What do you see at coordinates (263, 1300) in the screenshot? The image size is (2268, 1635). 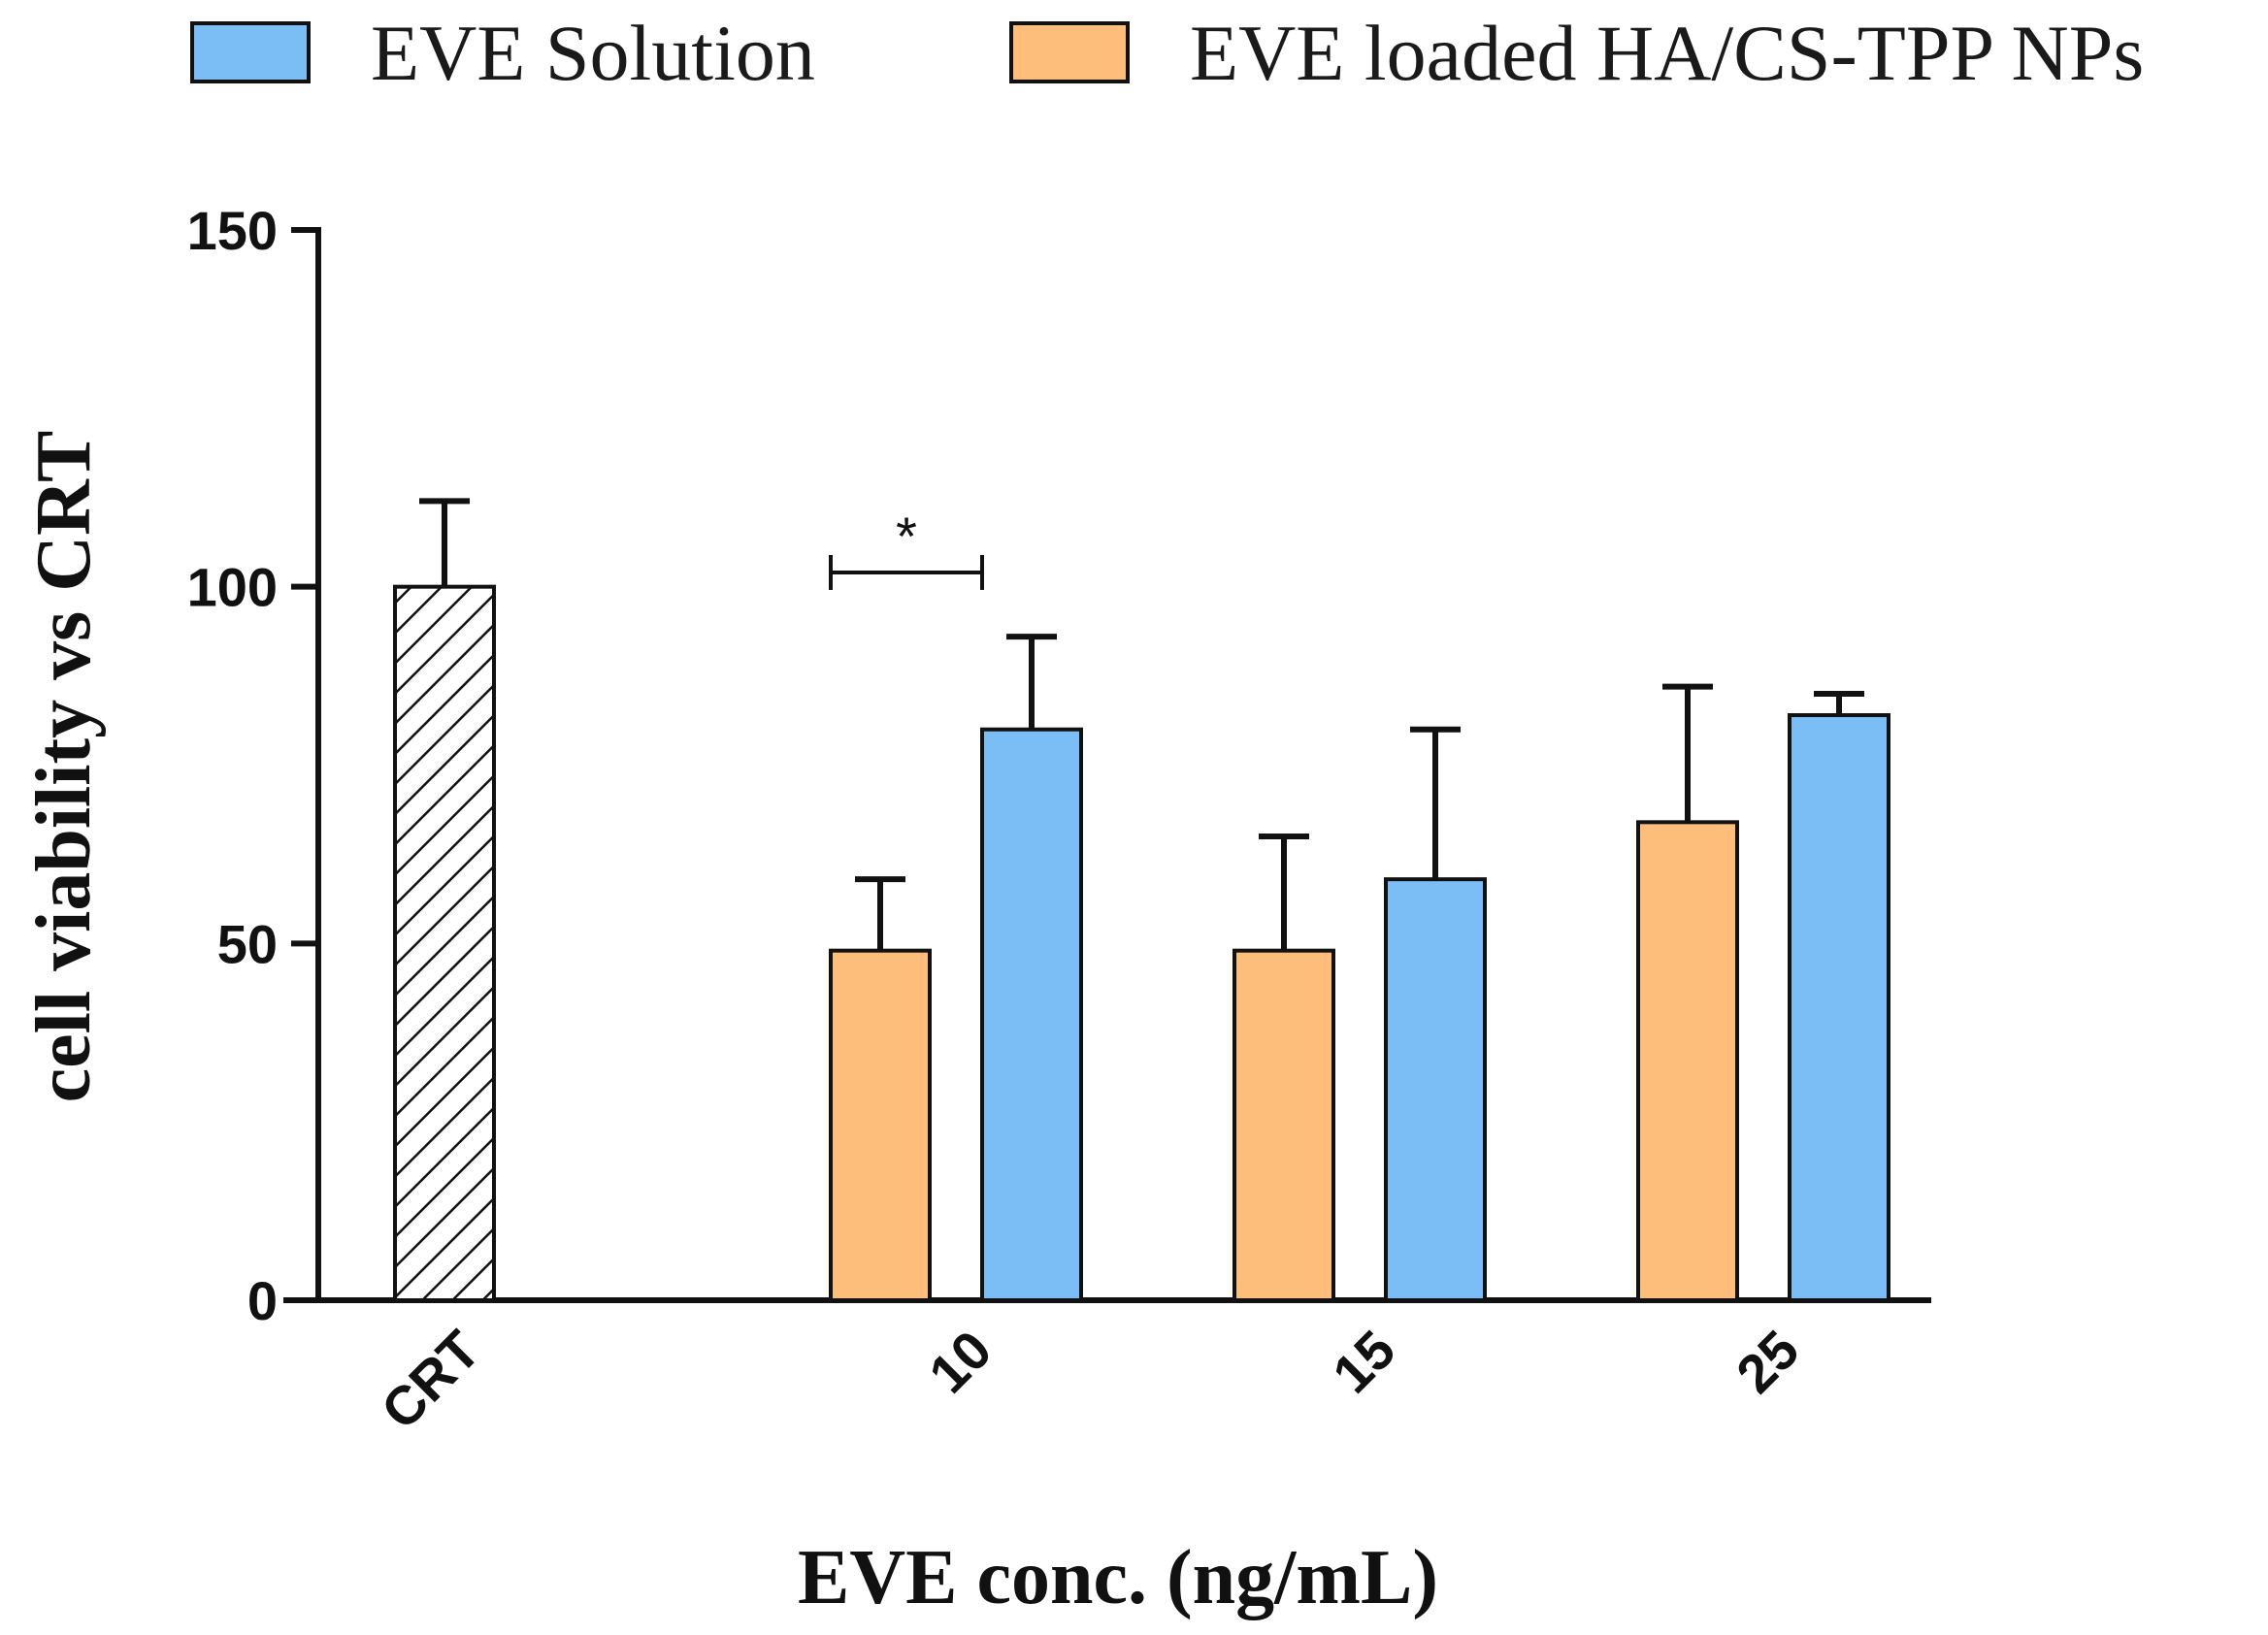 I see `y-tick-label-0: 0` at bounding box center [263, 1300].